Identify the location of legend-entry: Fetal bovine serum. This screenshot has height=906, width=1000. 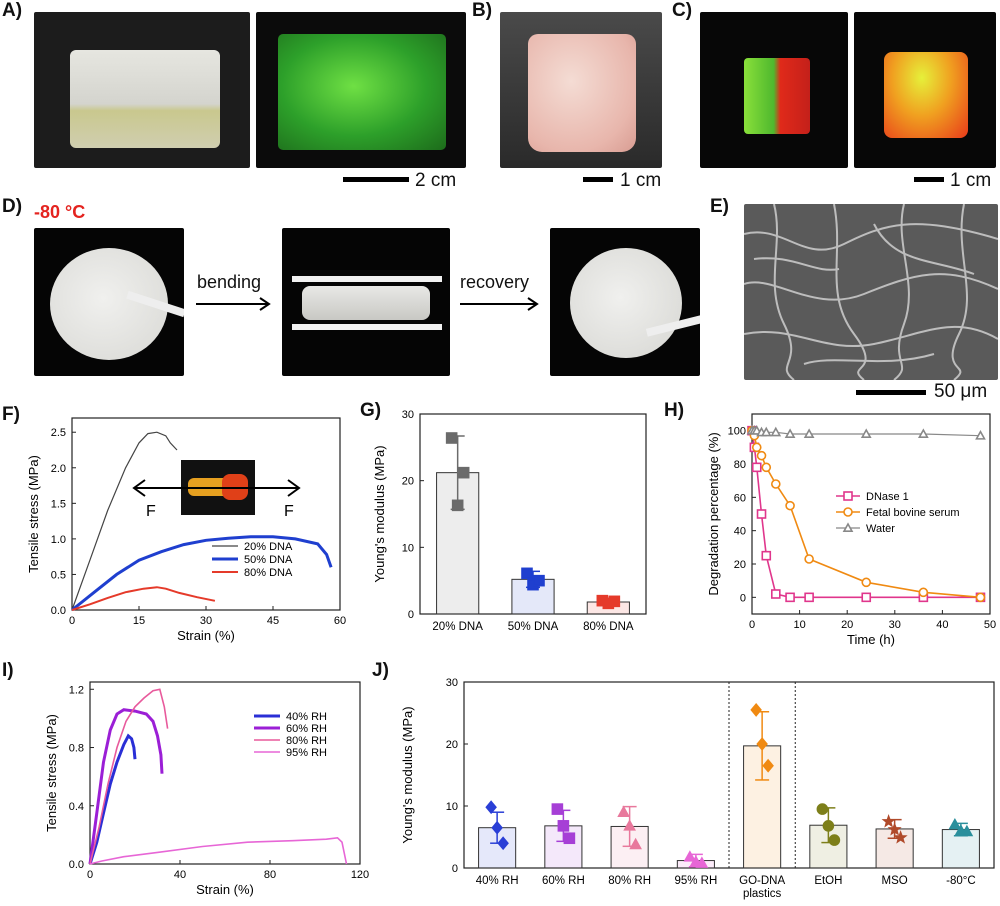
(913, 513).